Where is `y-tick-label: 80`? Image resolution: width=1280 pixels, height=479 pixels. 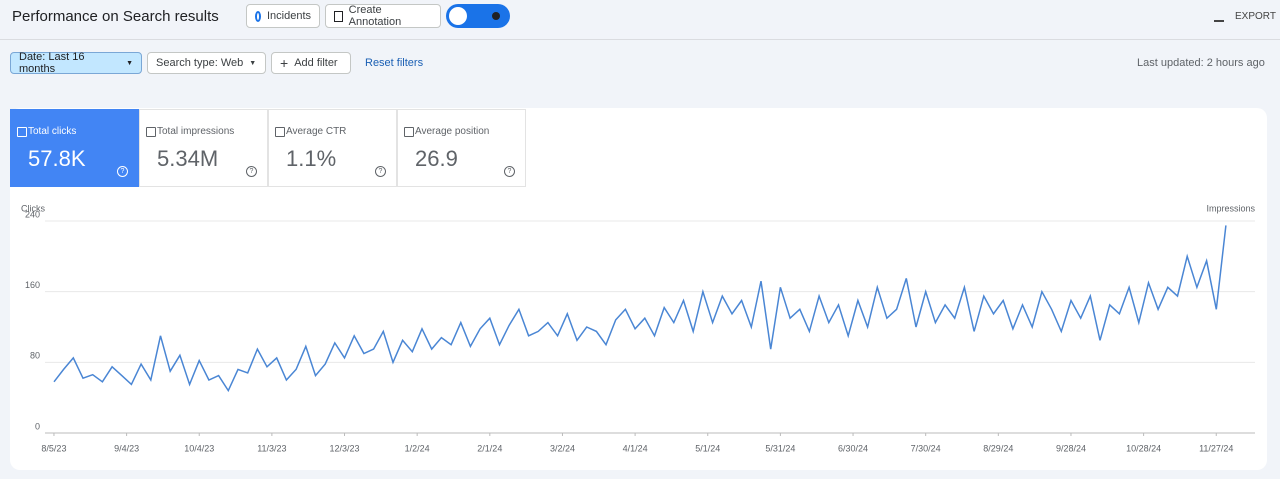 y-tick-label: 80 is located at coordinates (35, 356).